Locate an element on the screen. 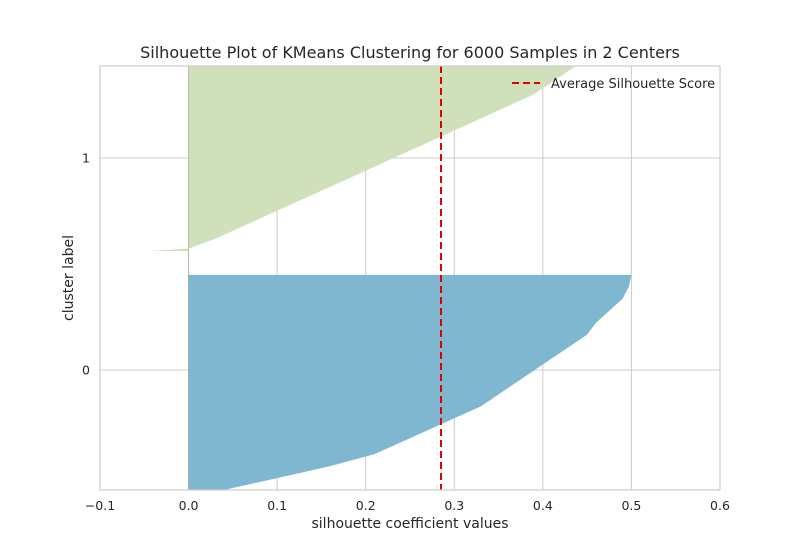 The height and width of the screenshot is (550, 800). y-axis-title: cluster label is located at coordinates (69, 278).